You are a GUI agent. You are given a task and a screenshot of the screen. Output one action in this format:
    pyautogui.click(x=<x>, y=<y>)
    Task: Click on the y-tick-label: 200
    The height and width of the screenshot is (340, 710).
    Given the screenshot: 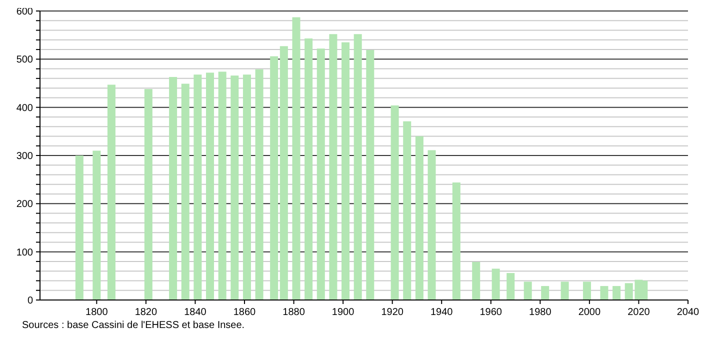 What is the action you would take?
    pyautogui.click(x=25, y=204)
    